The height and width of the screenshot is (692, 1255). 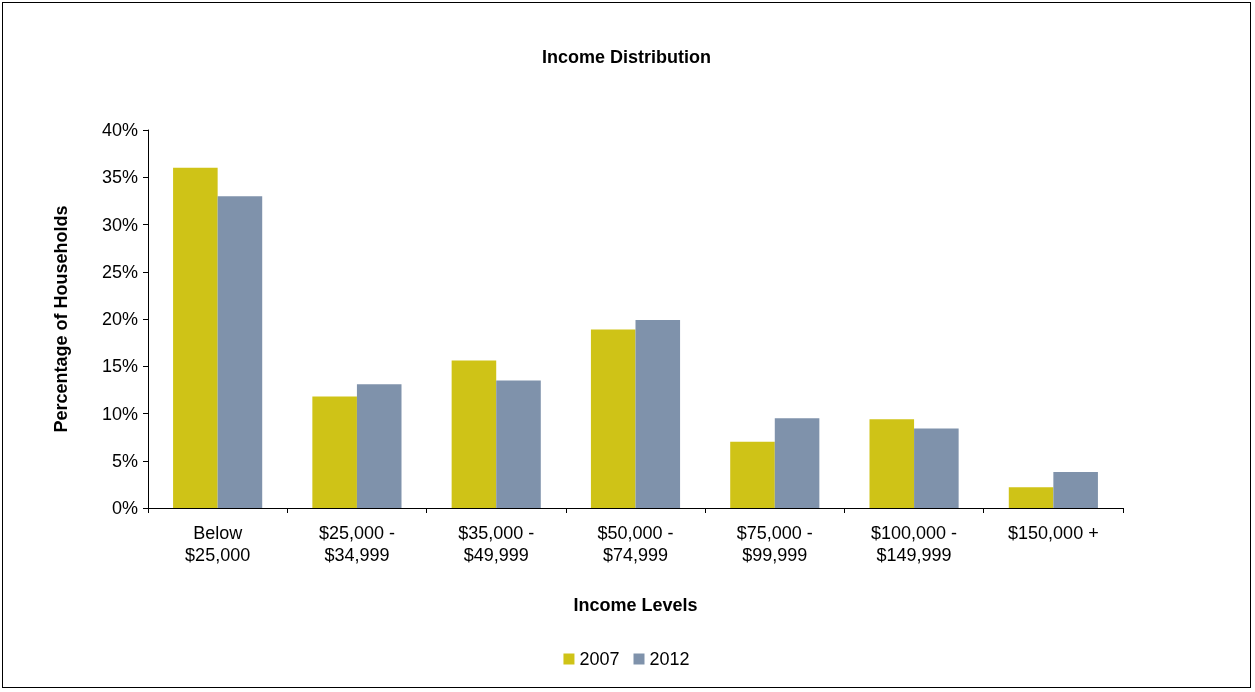 I want to click on legend-label: 2012, so click(x=669, y=659).